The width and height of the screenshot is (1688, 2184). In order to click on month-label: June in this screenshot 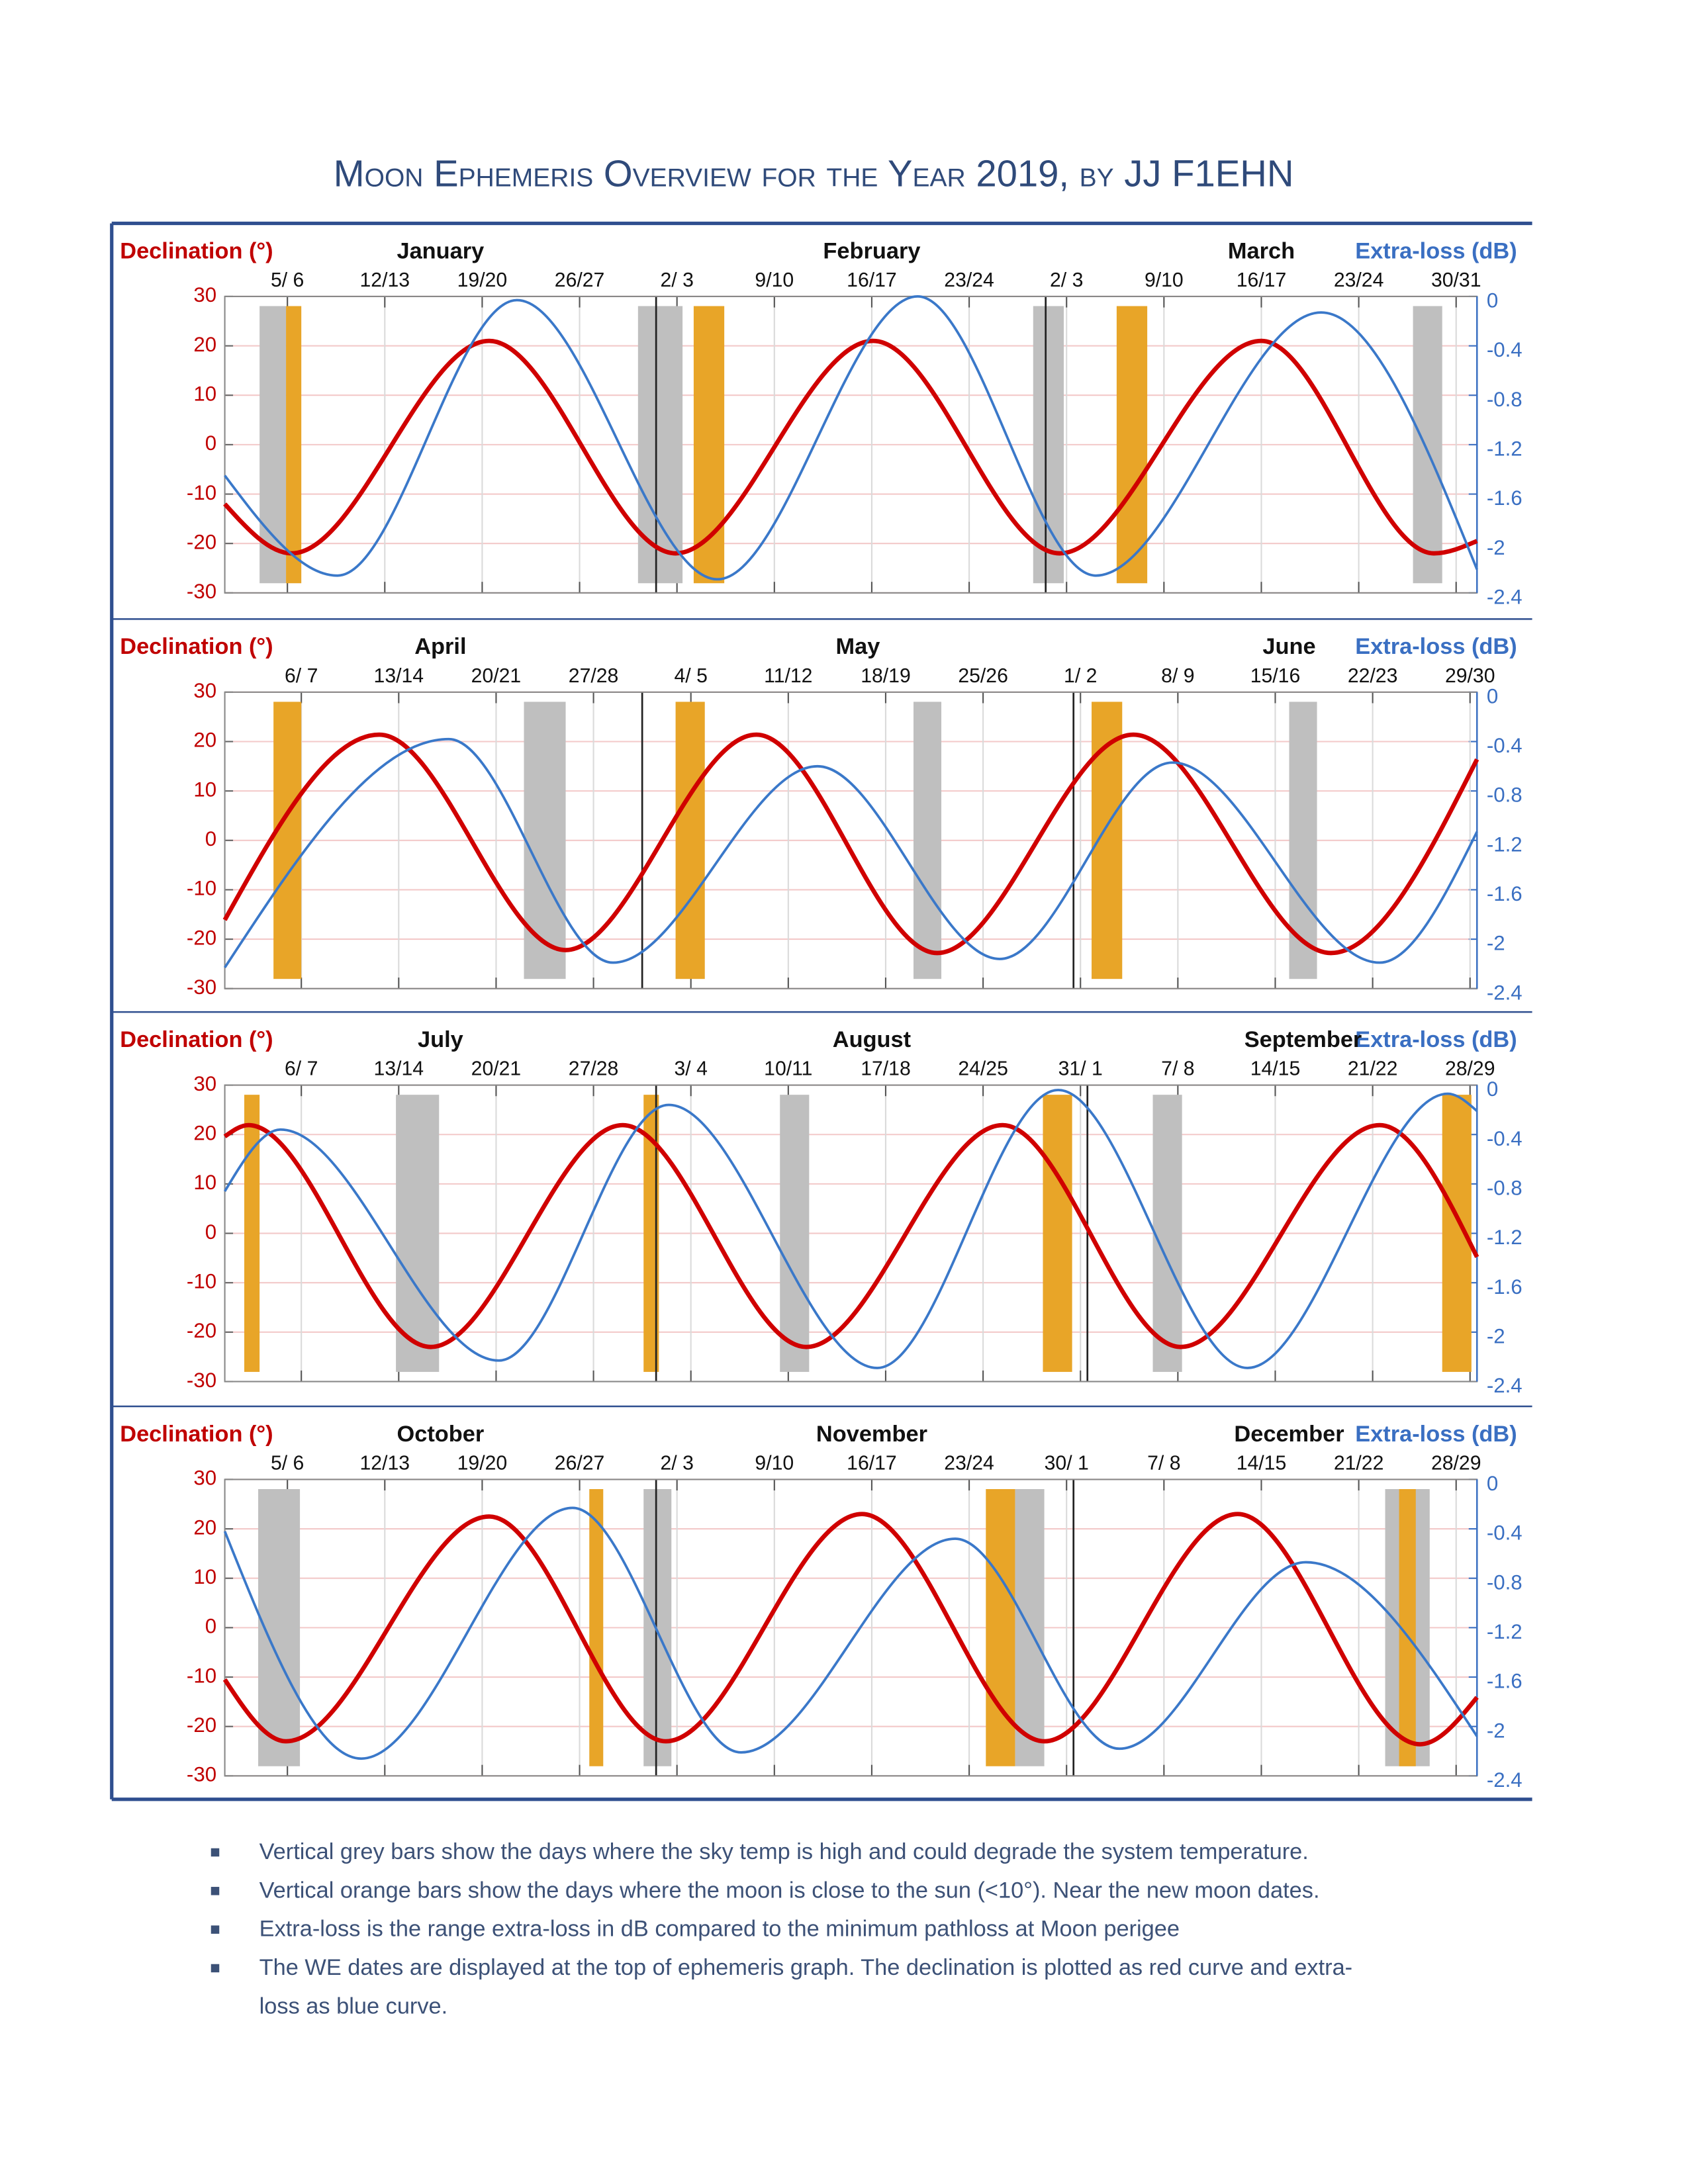, I will do `click(1288, 646)`.